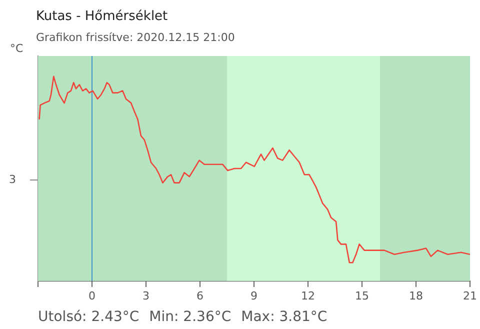 The image size is (480, 329). Describe the element at coordinates (17, 48) in the screenshot. I see `y-axis-title: °C` at that location.